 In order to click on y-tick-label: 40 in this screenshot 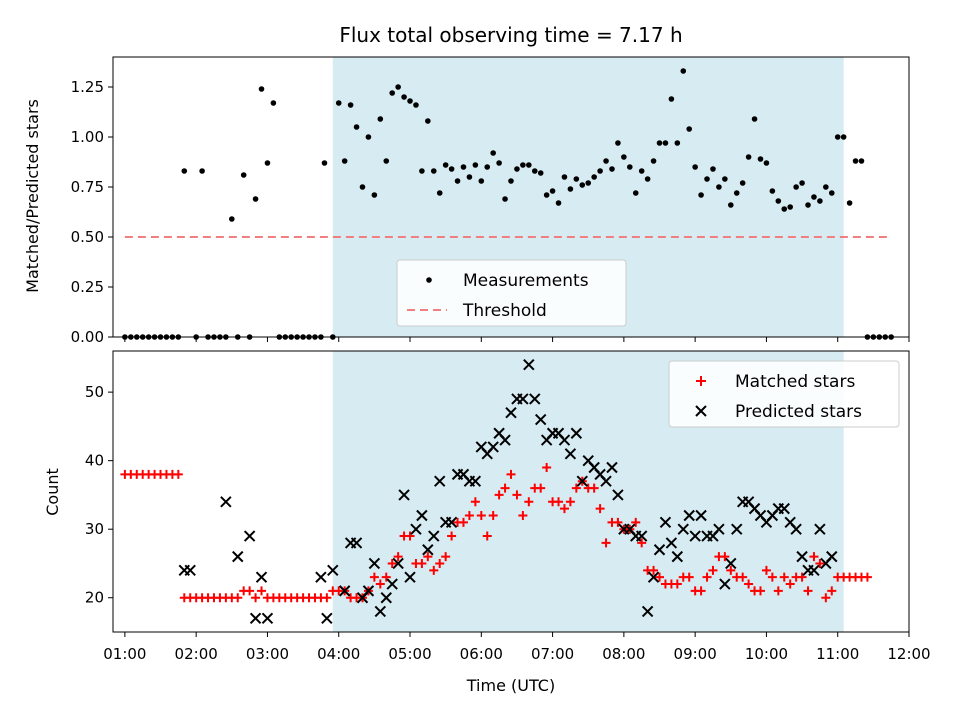, I will do `click(94, 461)`.